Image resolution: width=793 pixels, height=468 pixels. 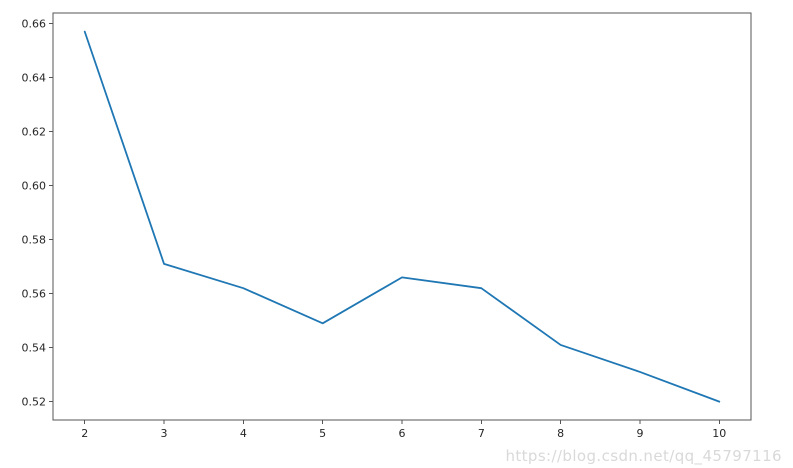 What do you see at coordinates (164, 433) in the screenshot?
I see `x-tick-label: 3` at bounding box center [164, 433].